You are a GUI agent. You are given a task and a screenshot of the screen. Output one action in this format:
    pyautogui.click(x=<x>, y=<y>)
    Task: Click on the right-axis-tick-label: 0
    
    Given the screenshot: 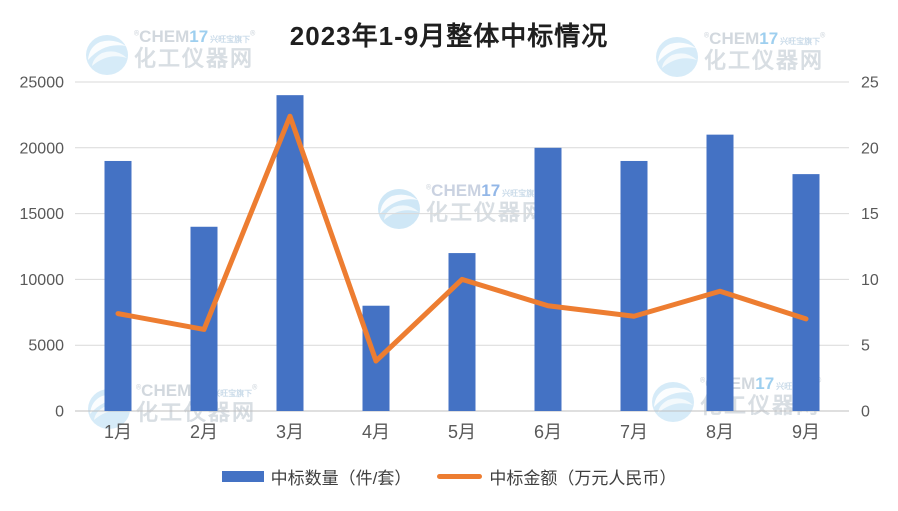 What is the action you would take?
    pyautogui.click(x=865, y=412)
    